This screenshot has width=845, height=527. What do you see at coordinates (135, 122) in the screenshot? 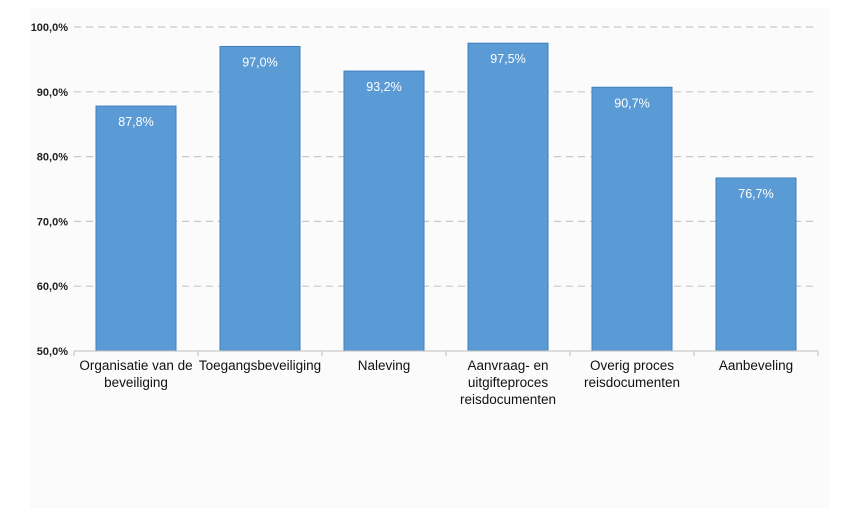
I see `data-label: 87,8%` at bounding box center [135, 122].